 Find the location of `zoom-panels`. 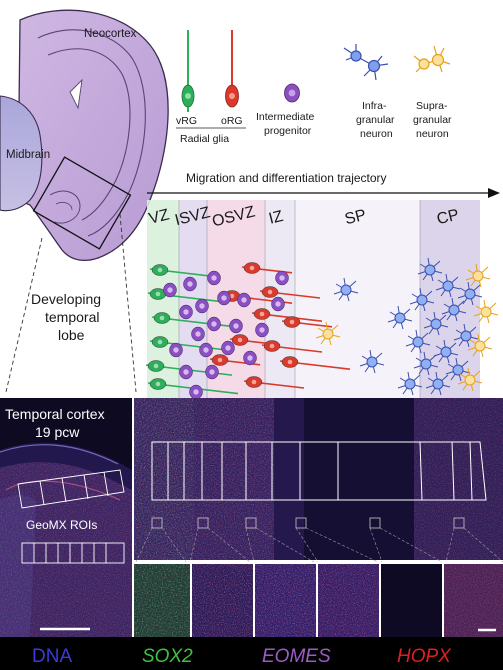

zoom-panels is located at coordinates (318, 600).